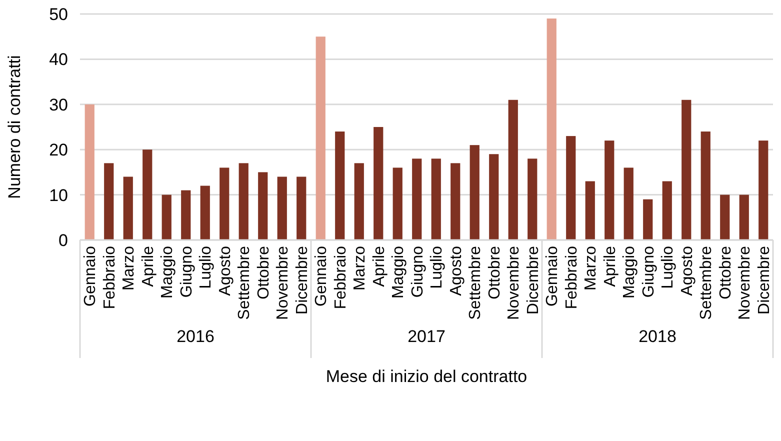 Image resolution: width=781 pixels, height=441 pixels. Describe the element at coordinates (195, 336) in the screenshot. I see `text: 2016` at that location.